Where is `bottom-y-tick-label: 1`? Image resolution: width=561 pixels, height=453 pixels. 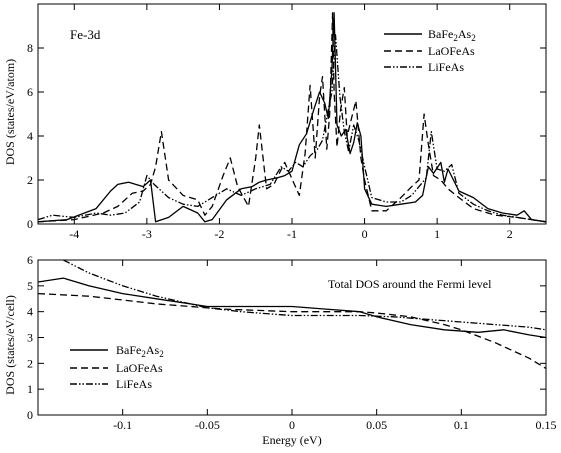
bottom-y-tick-label: 1 is located at coordinates (30, 389).